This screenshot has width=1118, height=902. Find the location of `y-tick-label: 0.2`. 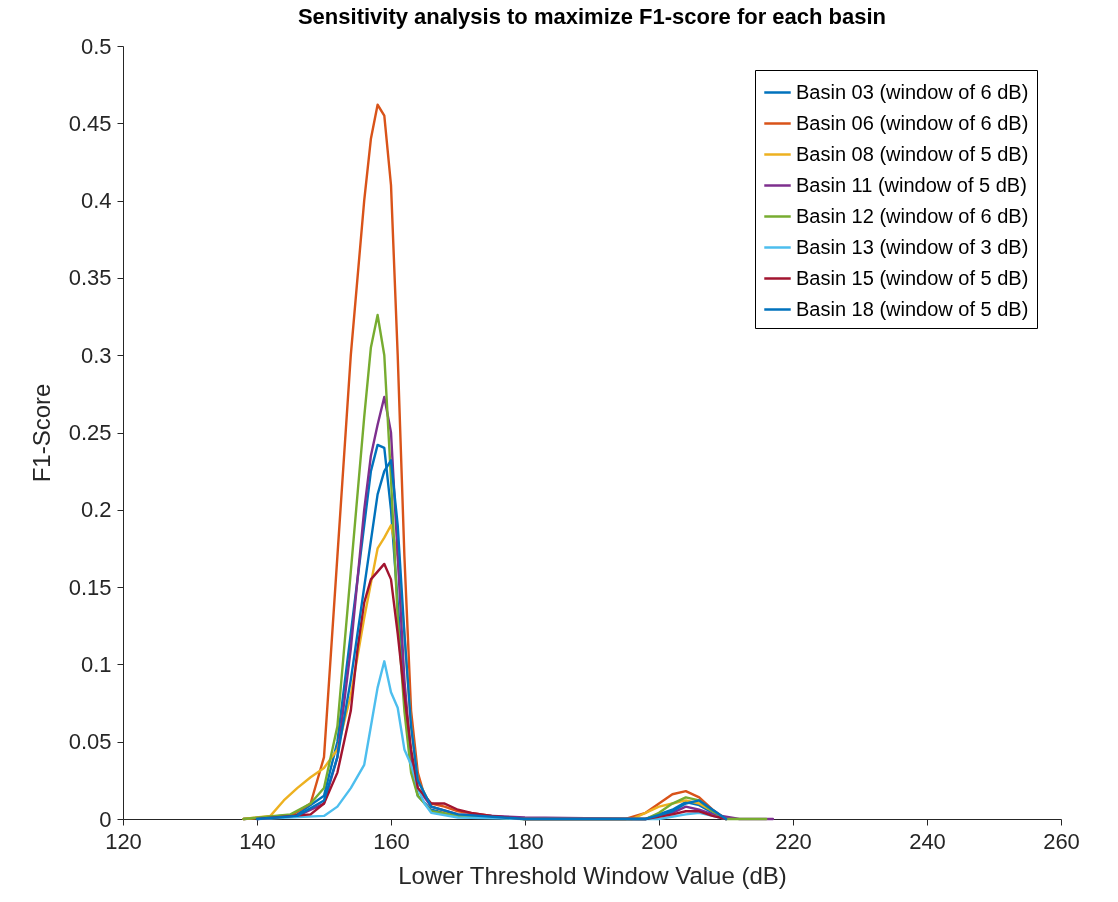

y-tick-label: 0.2 is located at coordinates (96, 510).